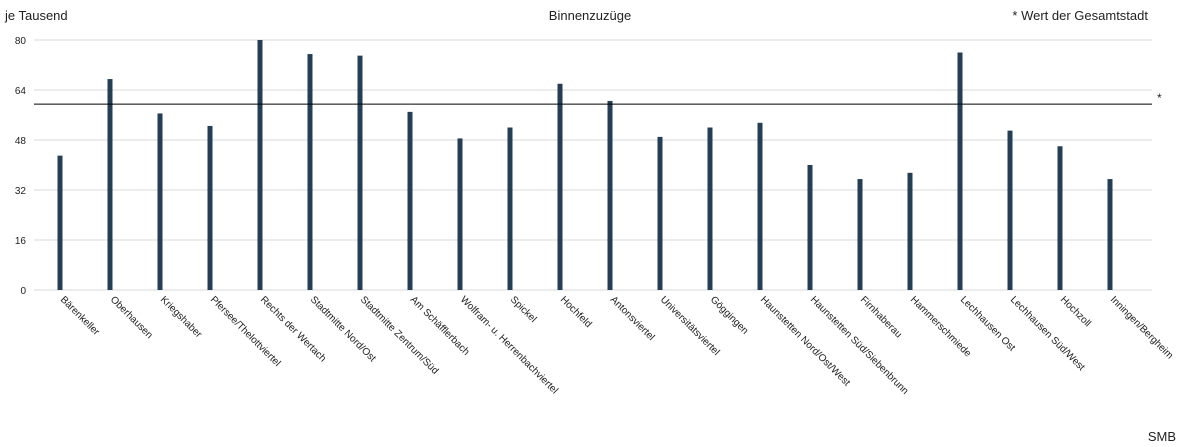  What do you see at coordinates (805, 341) in the screenshot?
I see `x-tick-label: Haunstetten Nord/Ost/West` at bounding box center [805, 341].